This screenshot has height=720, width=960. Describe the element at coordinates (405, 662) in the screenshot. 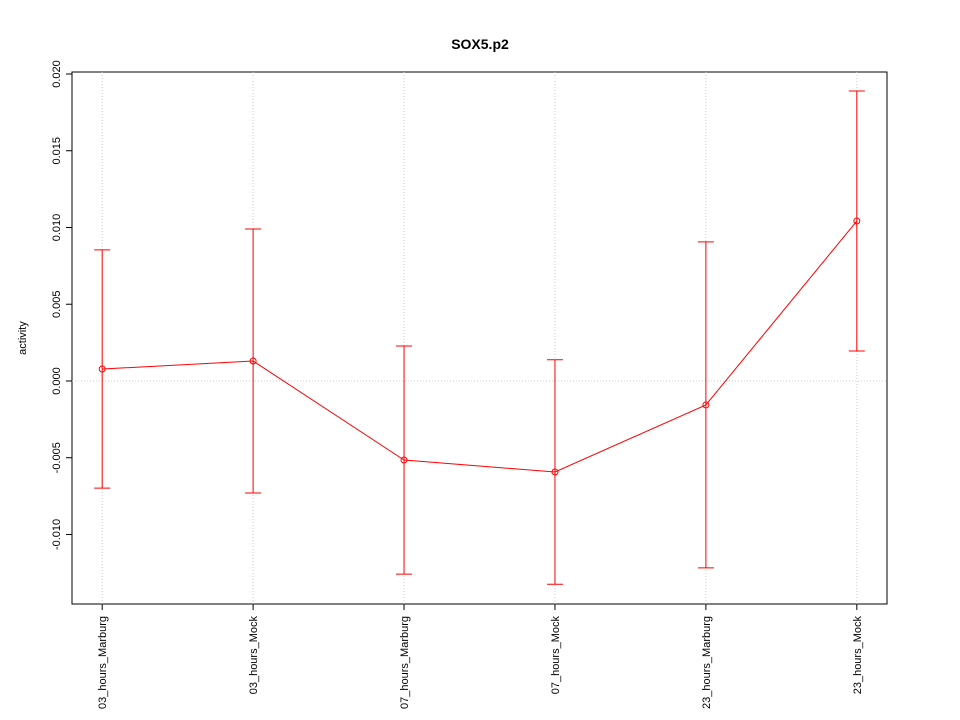

I see `x-tick-label: 07_hours_Marburg` at that location.